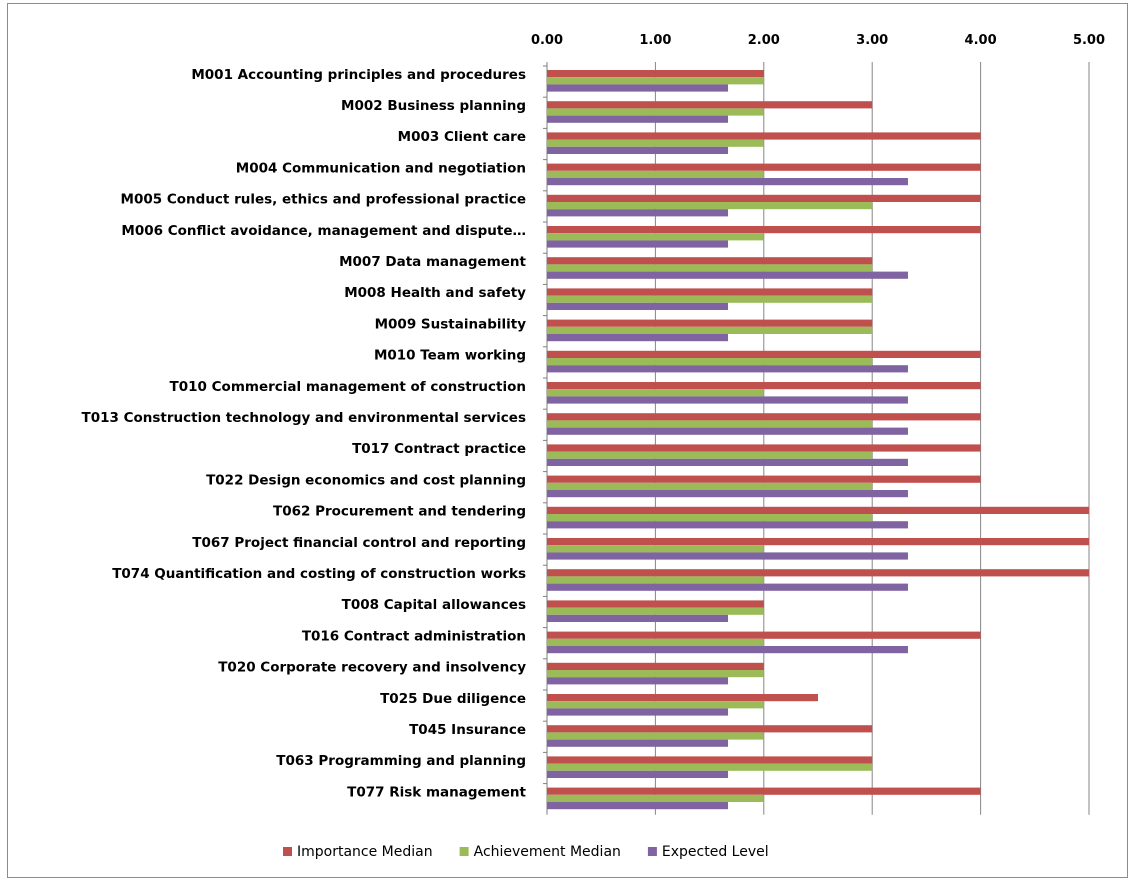 This screenshot has width=1130, height=881. I want to click on category-label: M008 Health and safety, so click(435, 293).